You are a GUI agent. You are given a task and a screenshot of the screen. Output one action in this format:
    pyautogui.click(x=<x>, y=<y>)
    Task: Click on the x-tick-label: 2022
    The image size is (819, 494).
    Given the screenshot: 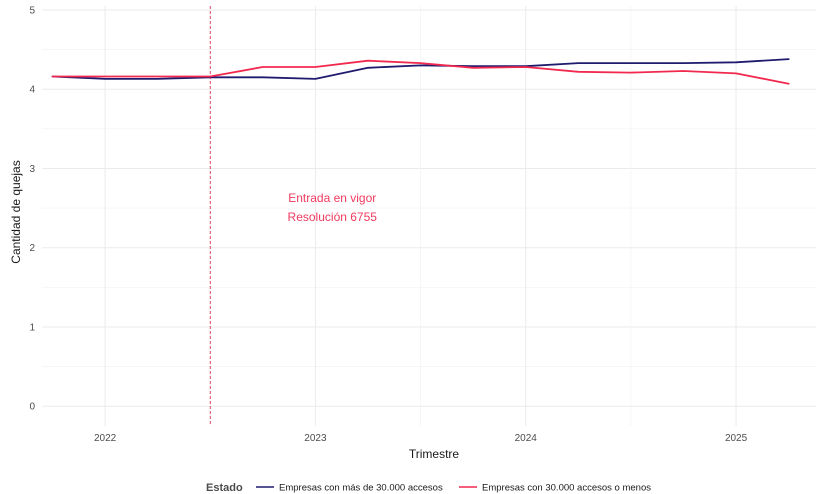 What is the action you would take?
    pyautogui.click(x=105, y=438)
    